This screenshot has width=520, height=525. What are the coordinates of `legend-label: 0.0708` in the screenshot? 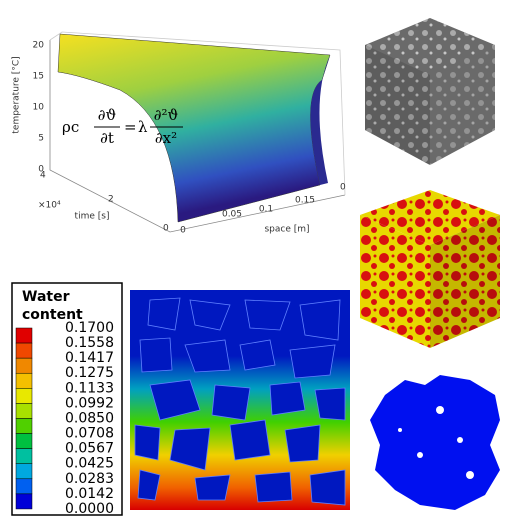 It's located at (89, 434).